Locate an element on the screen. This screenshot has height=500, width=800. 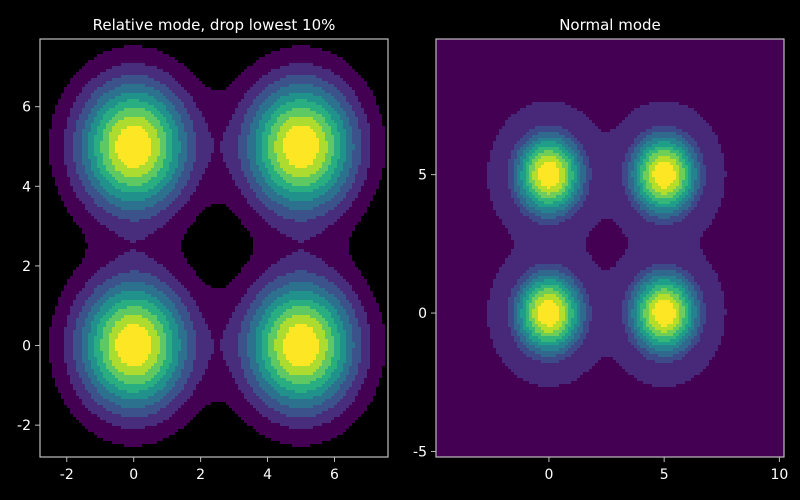
x-tick-label: 2 is located at coordinates (200, 475).